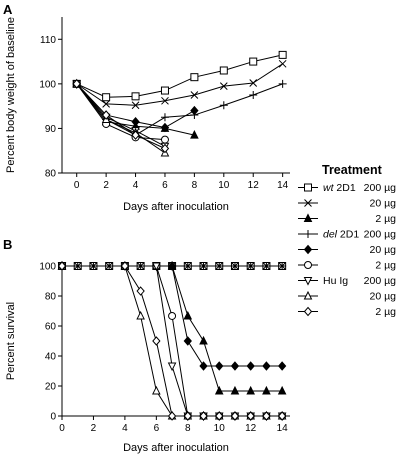 The width and height of the screenshot is (400, 456). What do you see at coordinates (164, 139) in the screenshot?
I see `panel-a-series-6-point` at bounding box center [164, 139].